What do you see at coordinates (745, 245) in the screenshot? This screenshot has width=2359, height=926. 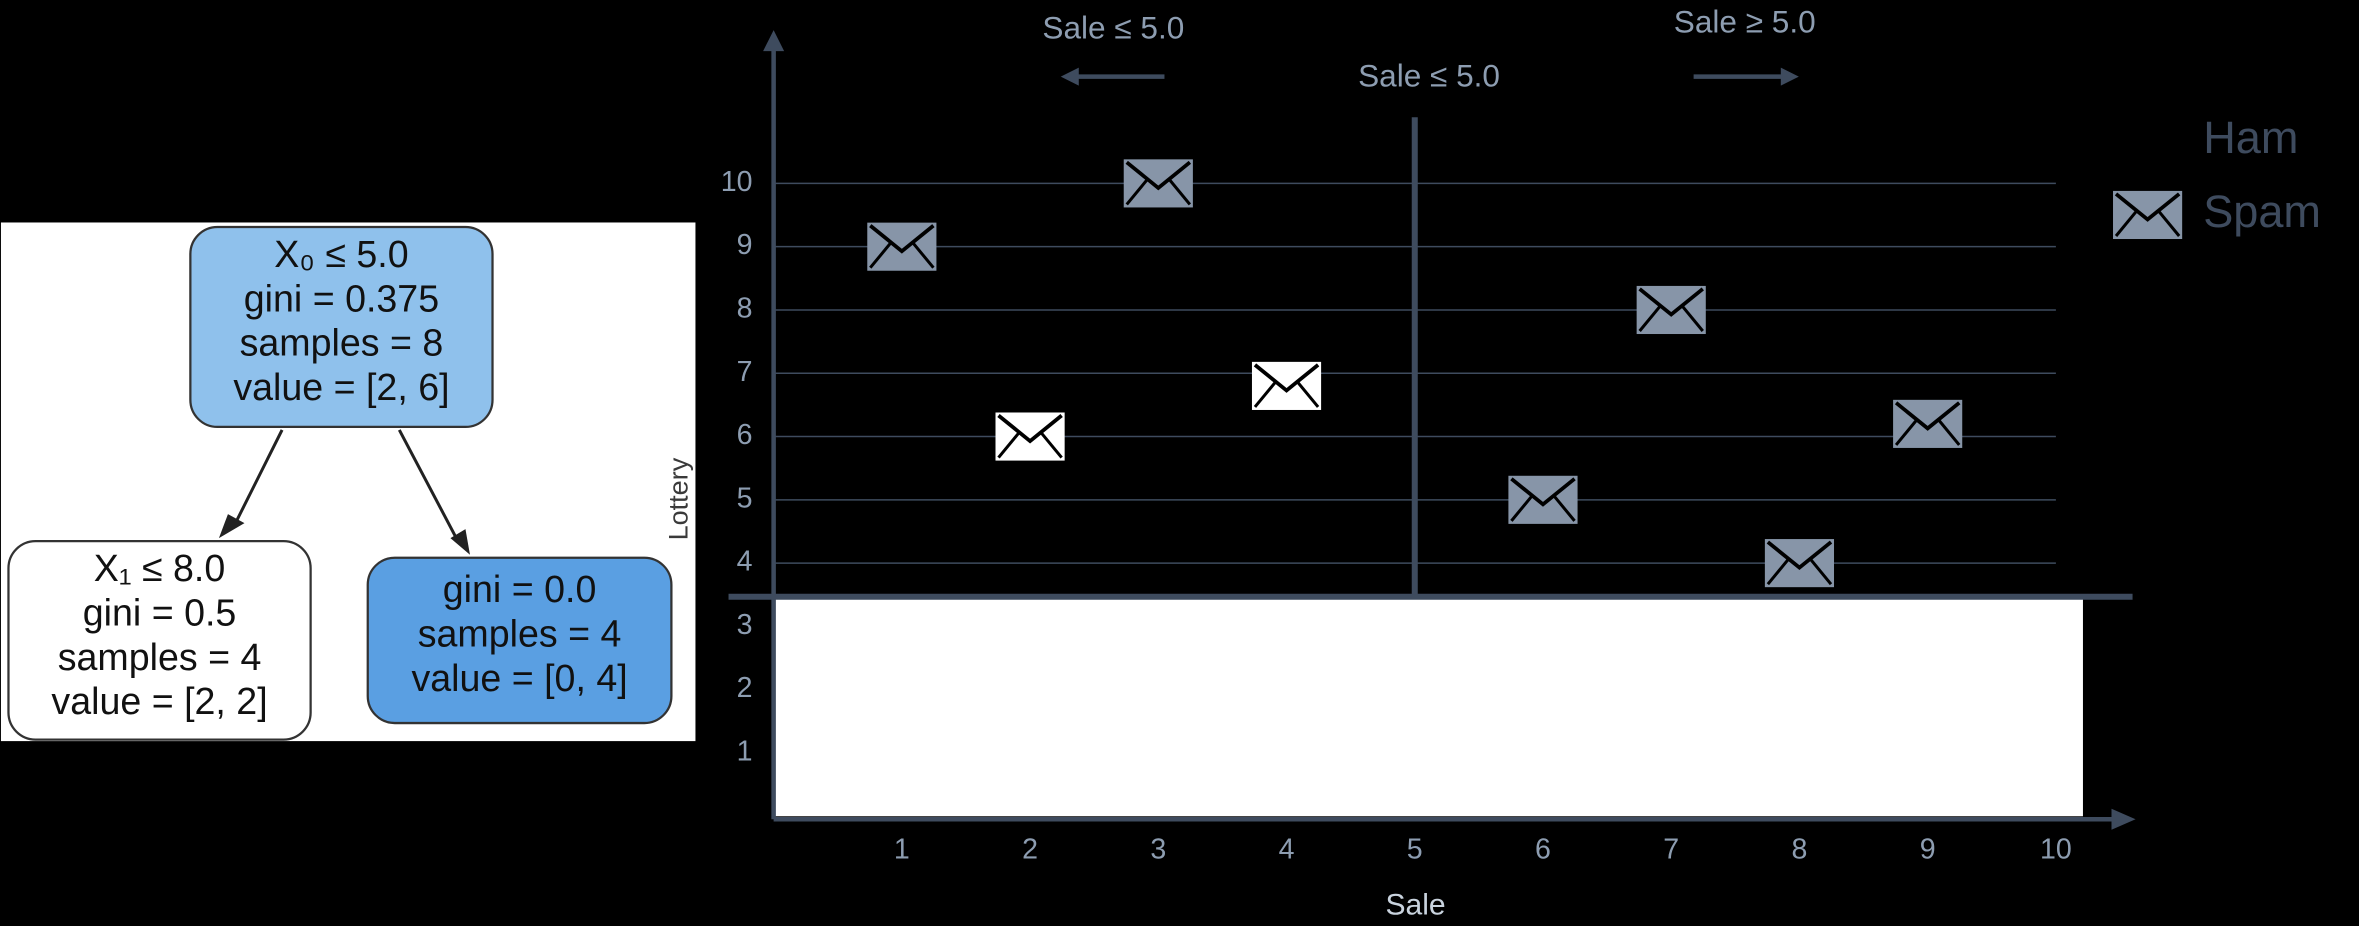 I see `y-tick-label: 9` at bounding box center [745, 245].